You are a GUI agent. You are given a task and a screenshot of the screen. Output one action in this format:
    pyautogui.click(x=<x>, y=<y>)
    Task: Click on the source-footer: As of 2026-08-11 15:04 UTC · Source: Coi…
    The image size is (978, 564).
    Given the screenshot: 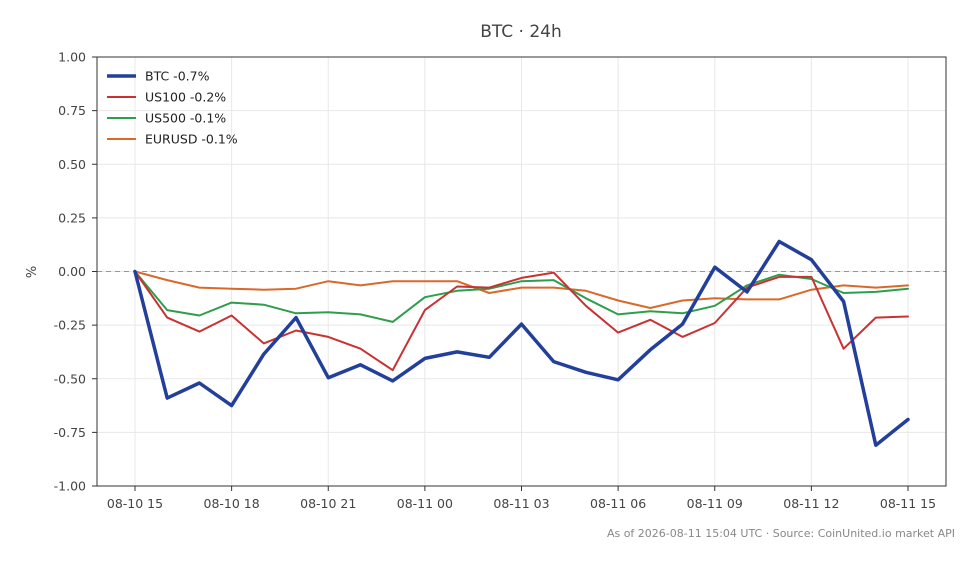 What is the action you would take?
    pyautogui.click(x=781, y=533)
    